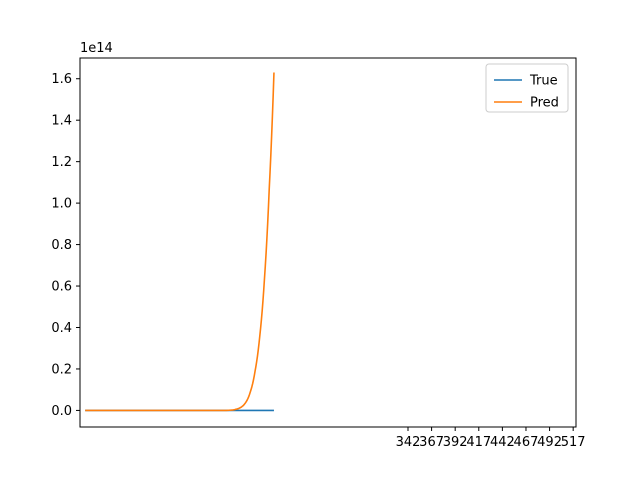 The height and width of the screenshot is (480, 640). Describe the element at coordinates (544, 103) in the screenshot. I see `legend-label-pred: Pred` at that location.